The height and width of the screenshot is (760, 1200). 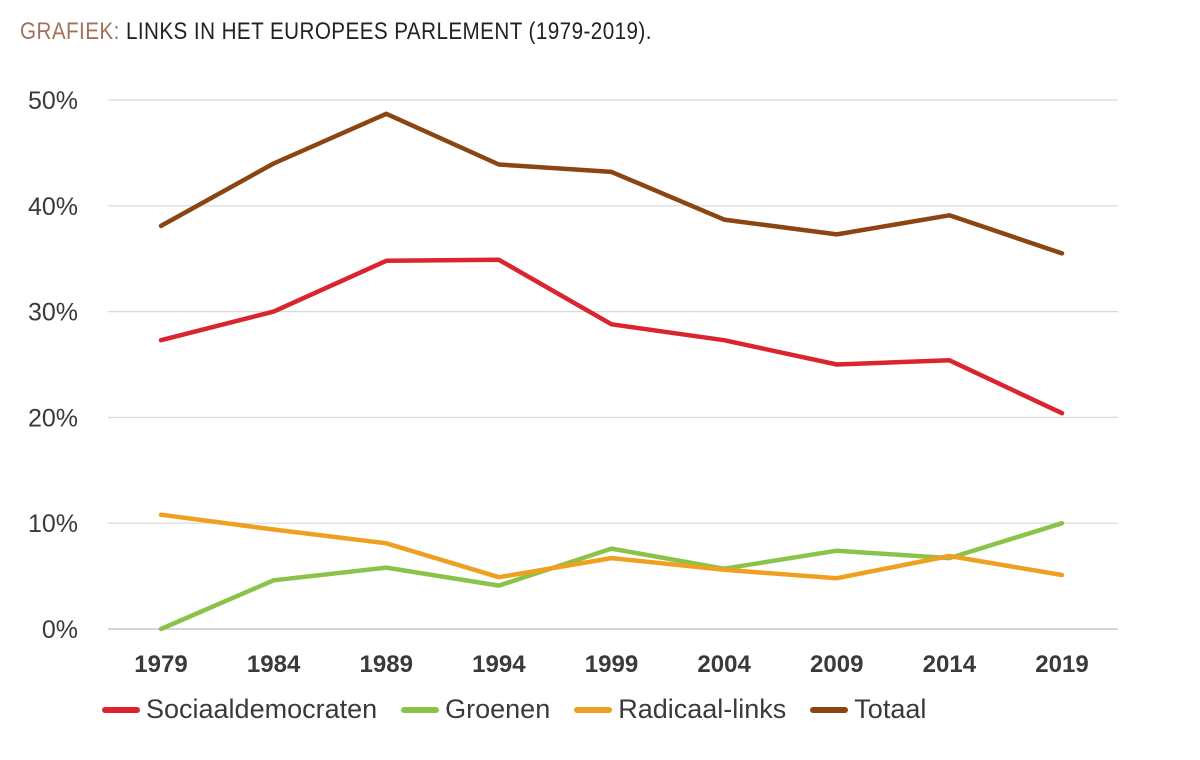 What do you see at coordinates (1061, 664) in the screenshot?
I see `x-tick-label: 2019` at bounding box center [1061, 664].